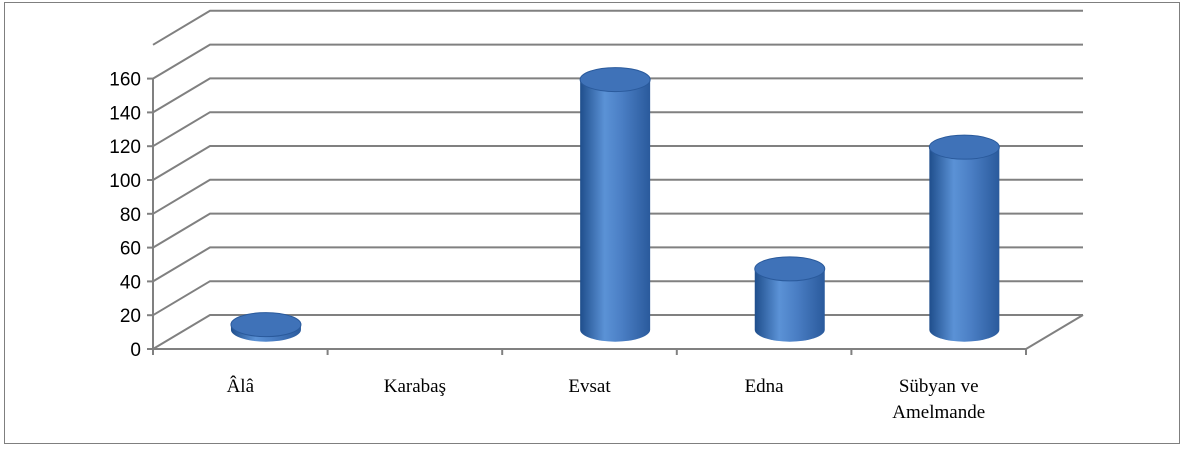 Image resolution: width=1190 pixels, height=452 pixels. I want to click on y-tick-label: 140, so click(125, 113).